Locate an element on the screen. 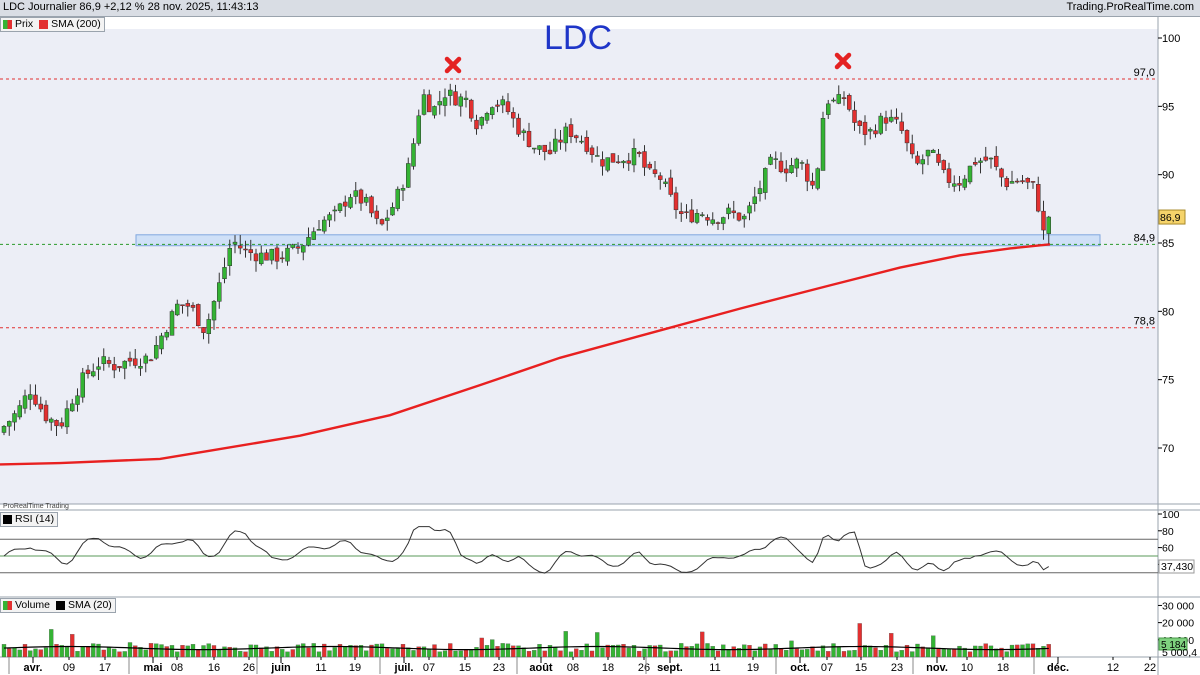  chart-title: LDC is located at coordinates (578, 38).